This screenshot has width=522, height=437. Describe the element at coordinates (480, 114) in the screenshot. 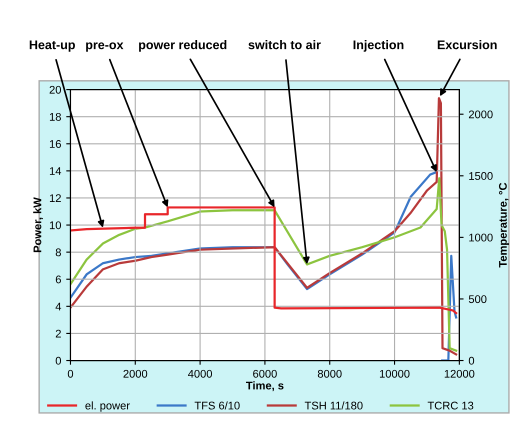

I see `y2-tick-label: 2000` at that location.